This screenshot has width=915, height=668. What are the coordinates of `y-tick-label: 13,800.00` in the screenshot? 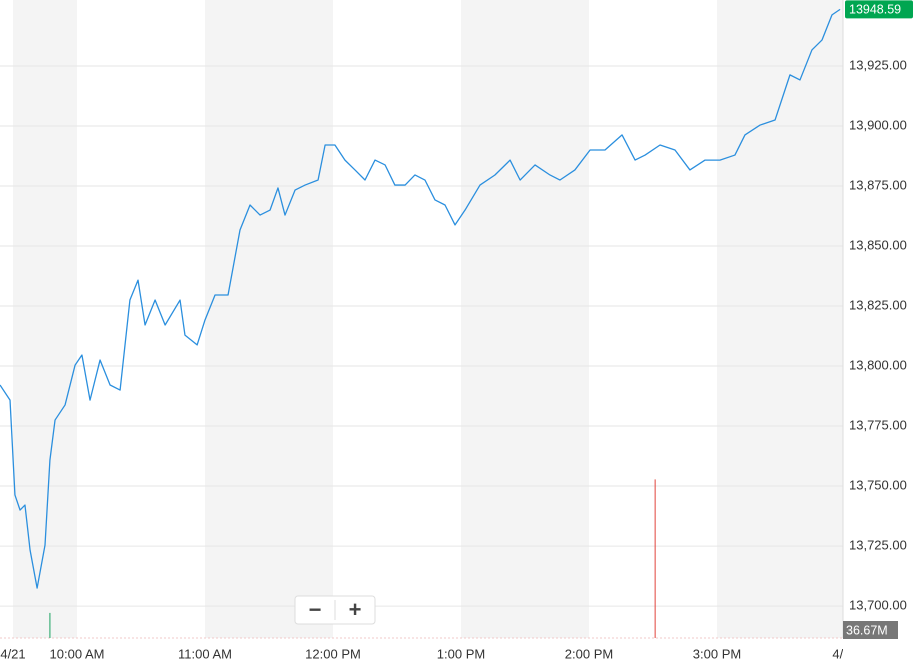 It's located at (878, 364).